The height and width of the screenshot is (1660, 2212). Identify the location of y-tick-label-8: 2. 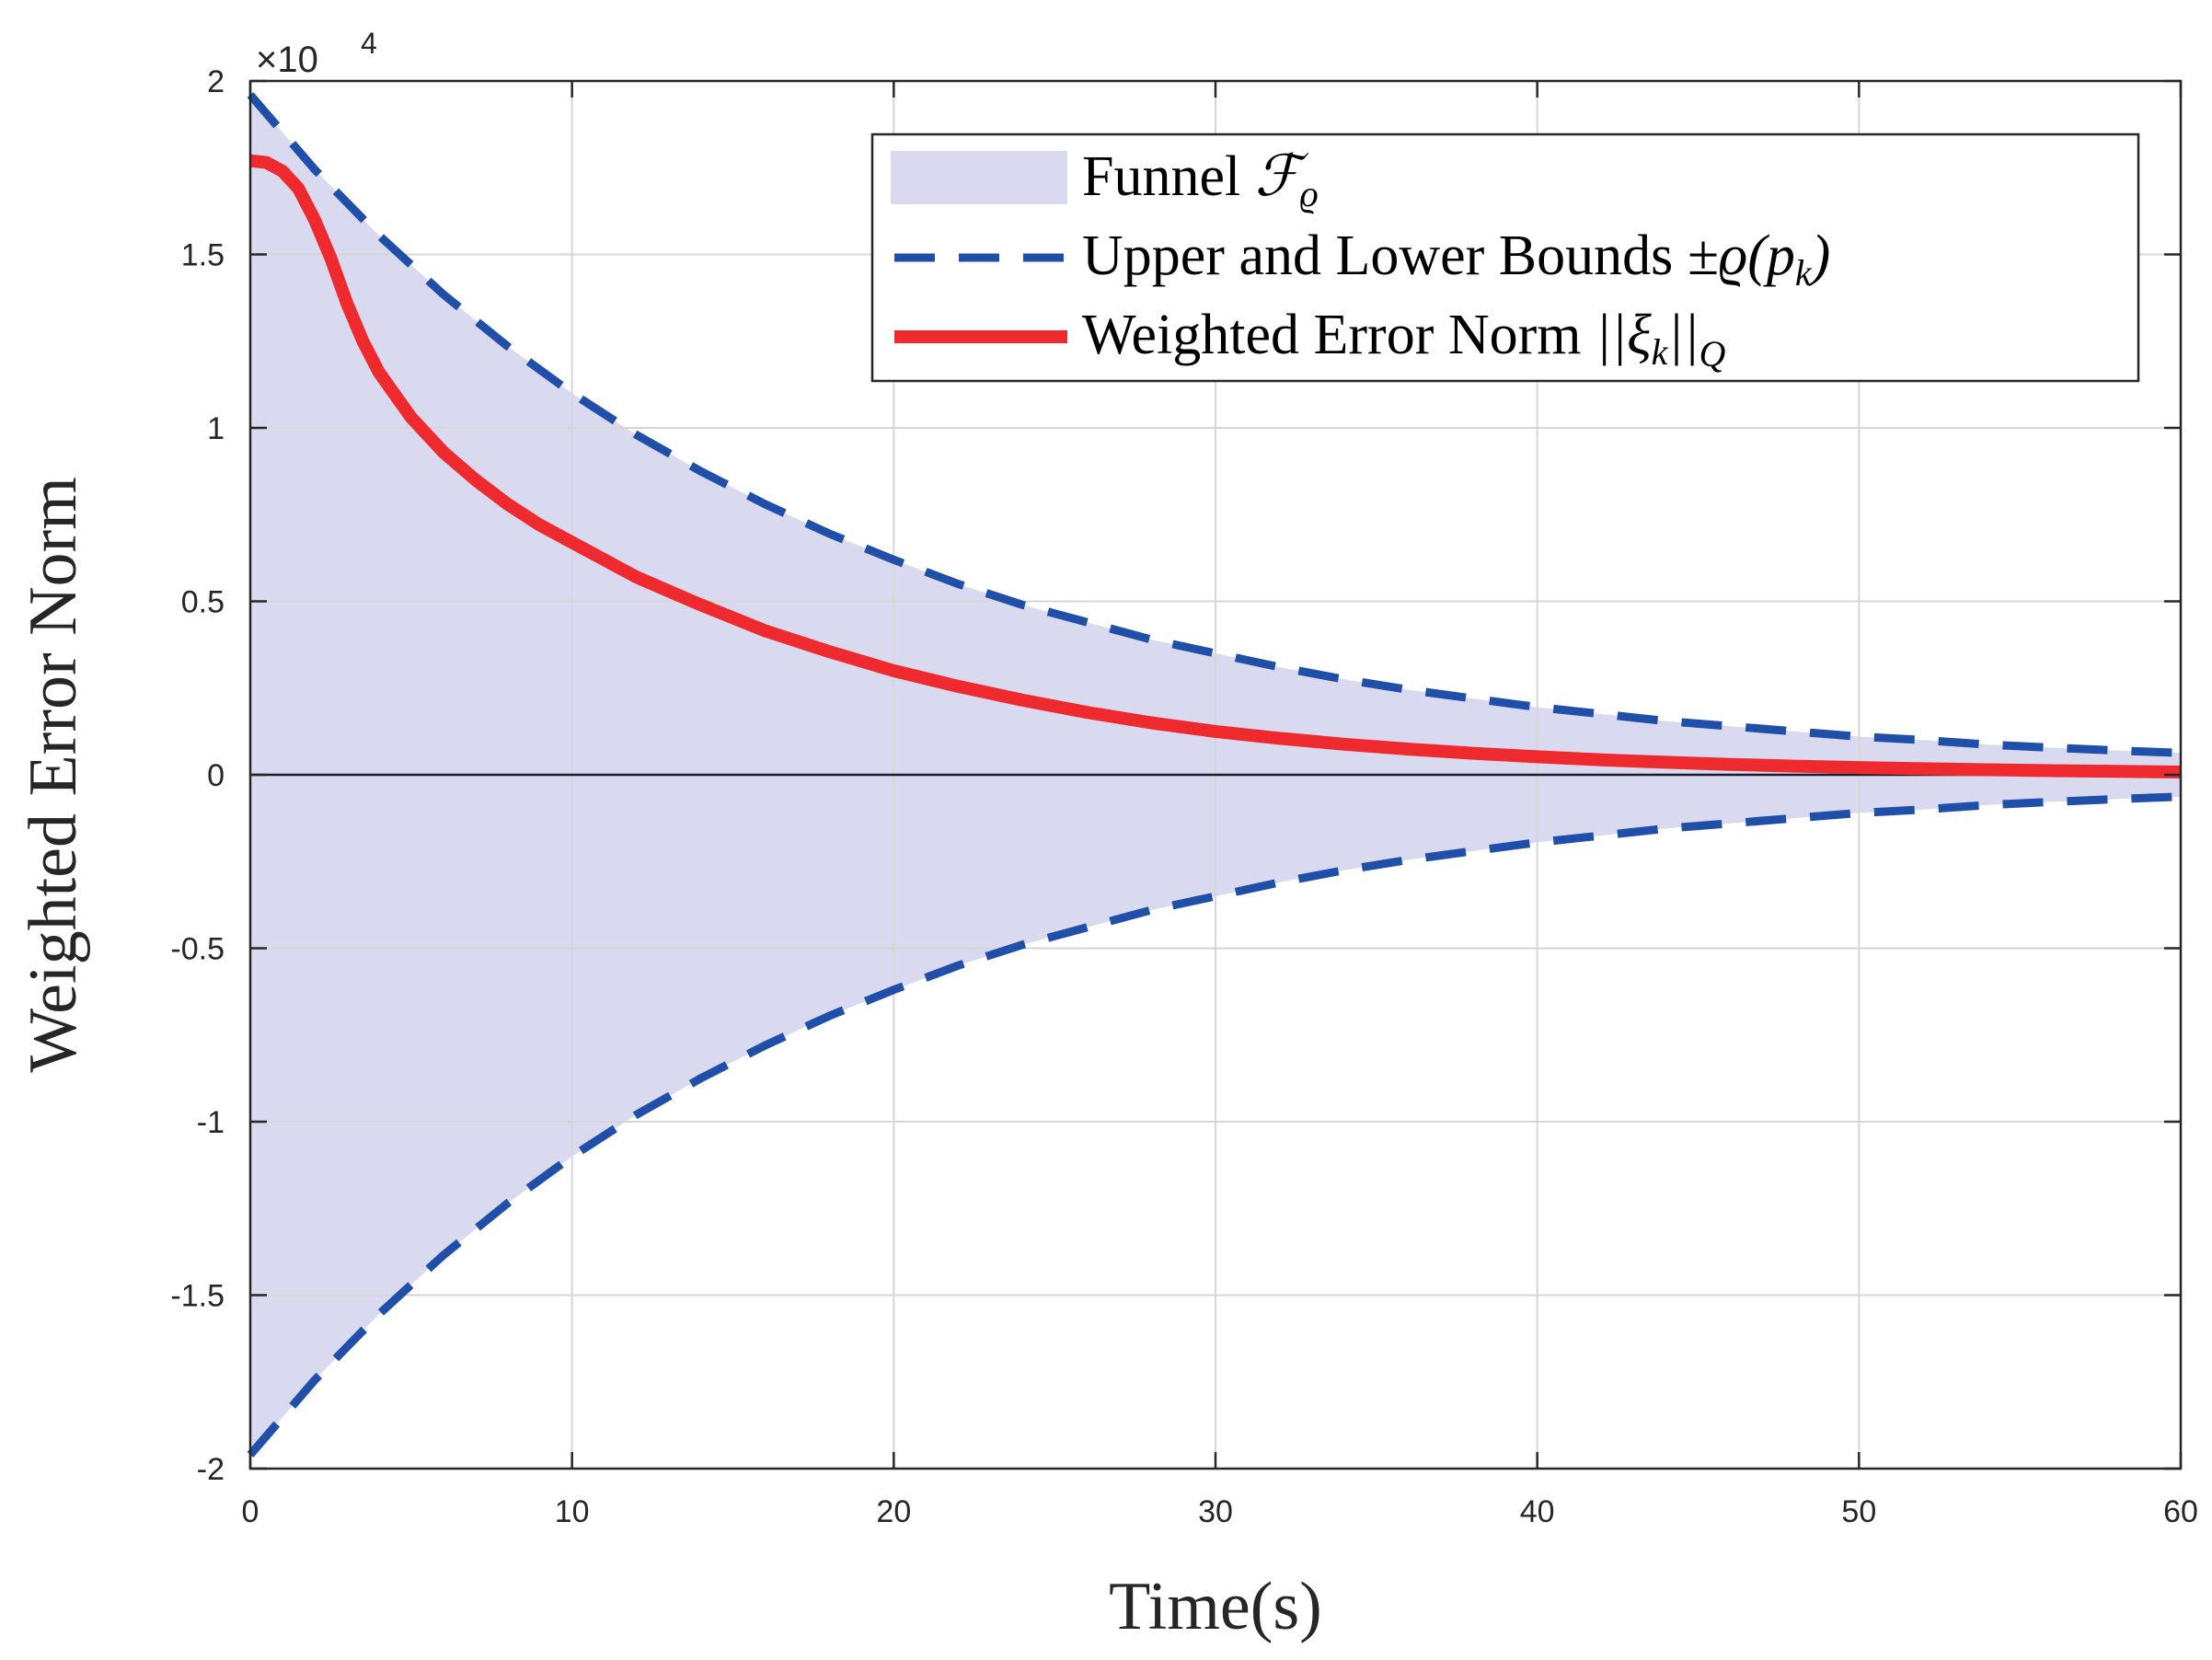
(216, 81).